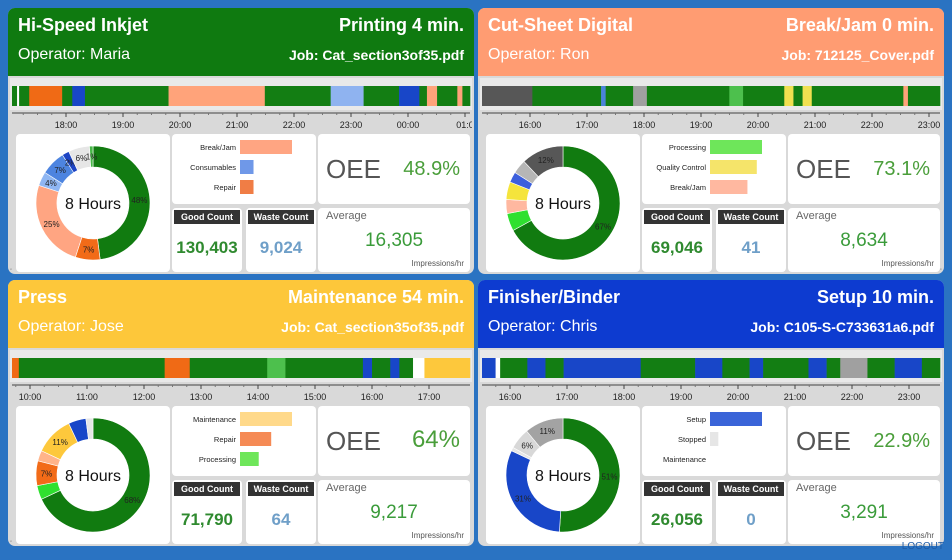 The width and height of the screenshot is (952, 560). Describe the element at coordinates (401, 25) in the screenshot. I see `machine-status: Printing 4 min.` at that location.